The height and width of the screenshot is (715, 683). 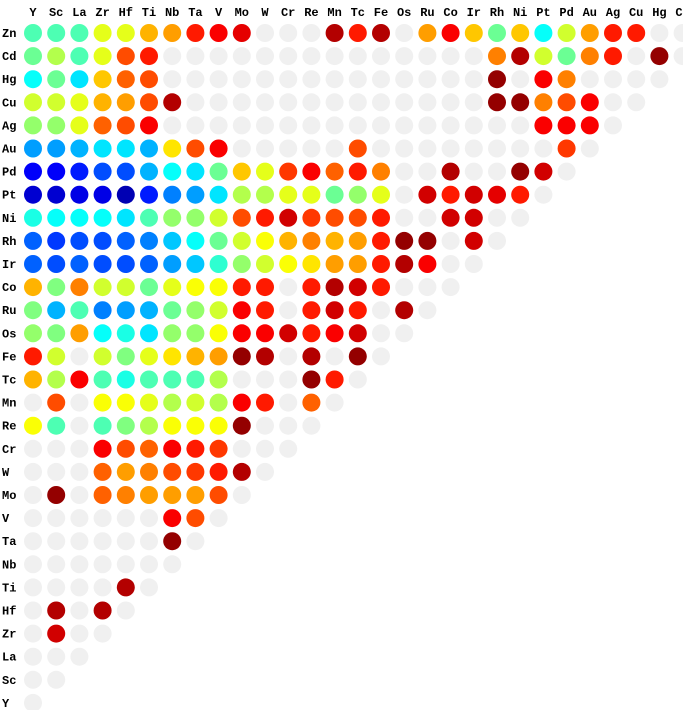 I want to click on cell-co-ru, so click(x=427, y=287).